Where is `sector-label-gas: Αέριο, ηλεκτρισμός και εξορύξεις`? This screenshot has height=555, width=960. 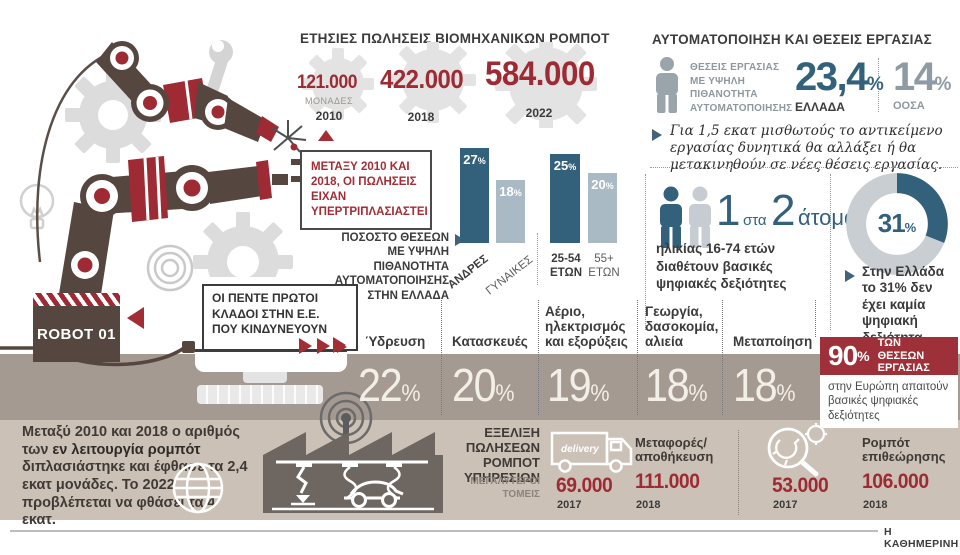
sector-label-gas: Αέριο, ηλεκτρισμός και εξορύξεις is located at coordinates (586, 327).